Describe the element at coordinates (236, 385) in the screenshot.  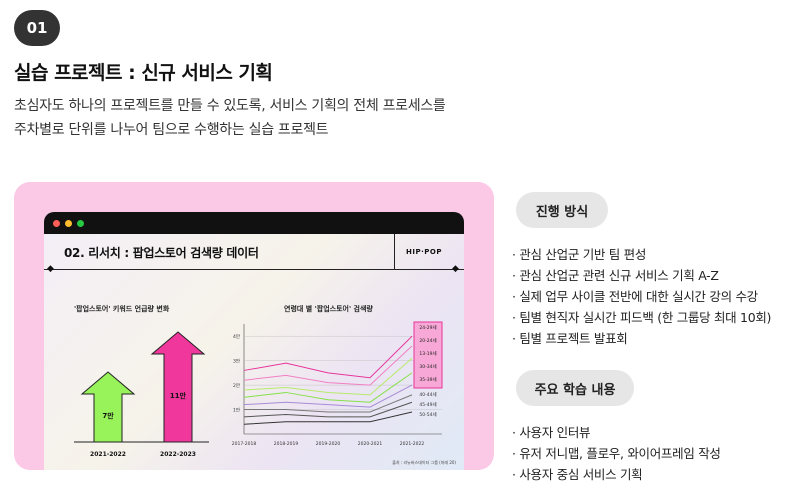
I see `y-tick-label: 2만` at that location.